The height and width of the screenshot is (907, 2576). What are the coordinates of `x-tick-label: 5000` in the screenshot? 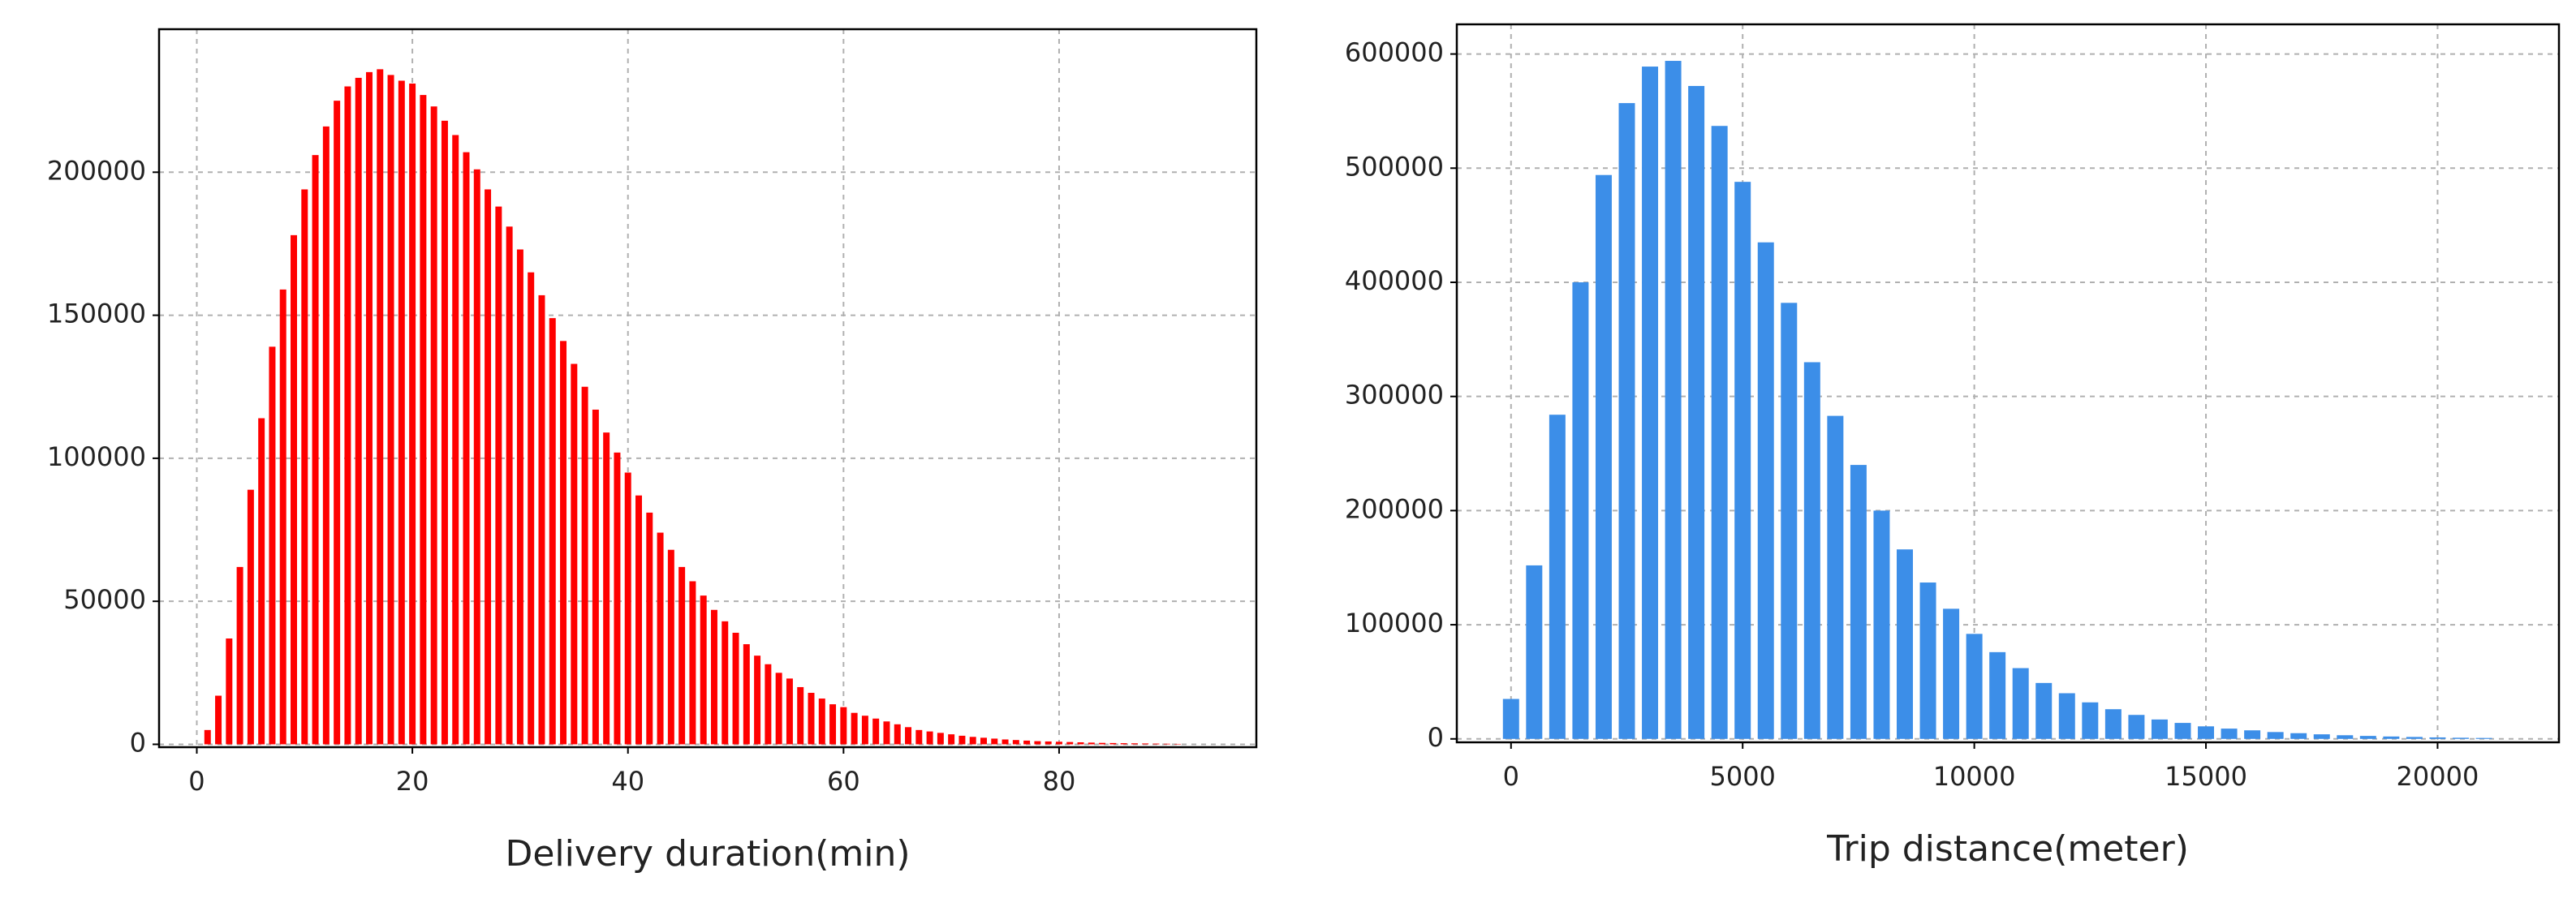 It's located at (1742, 776).